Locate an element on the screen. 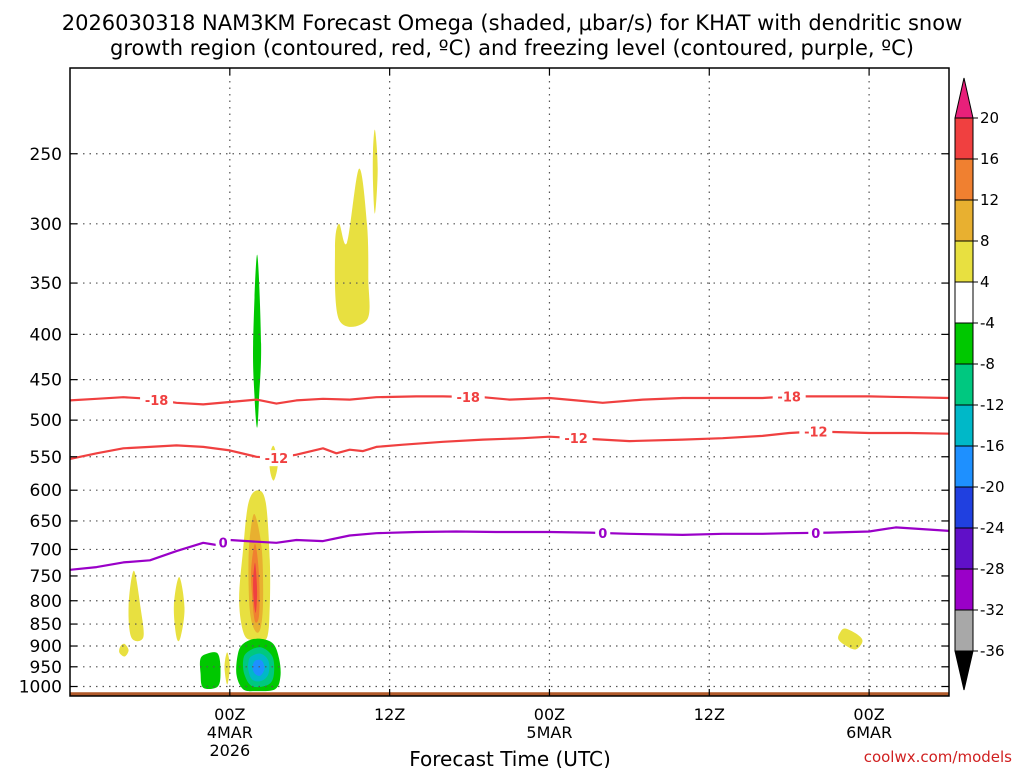  y-tick-label: 1000 is located at coordinates (40, 688).